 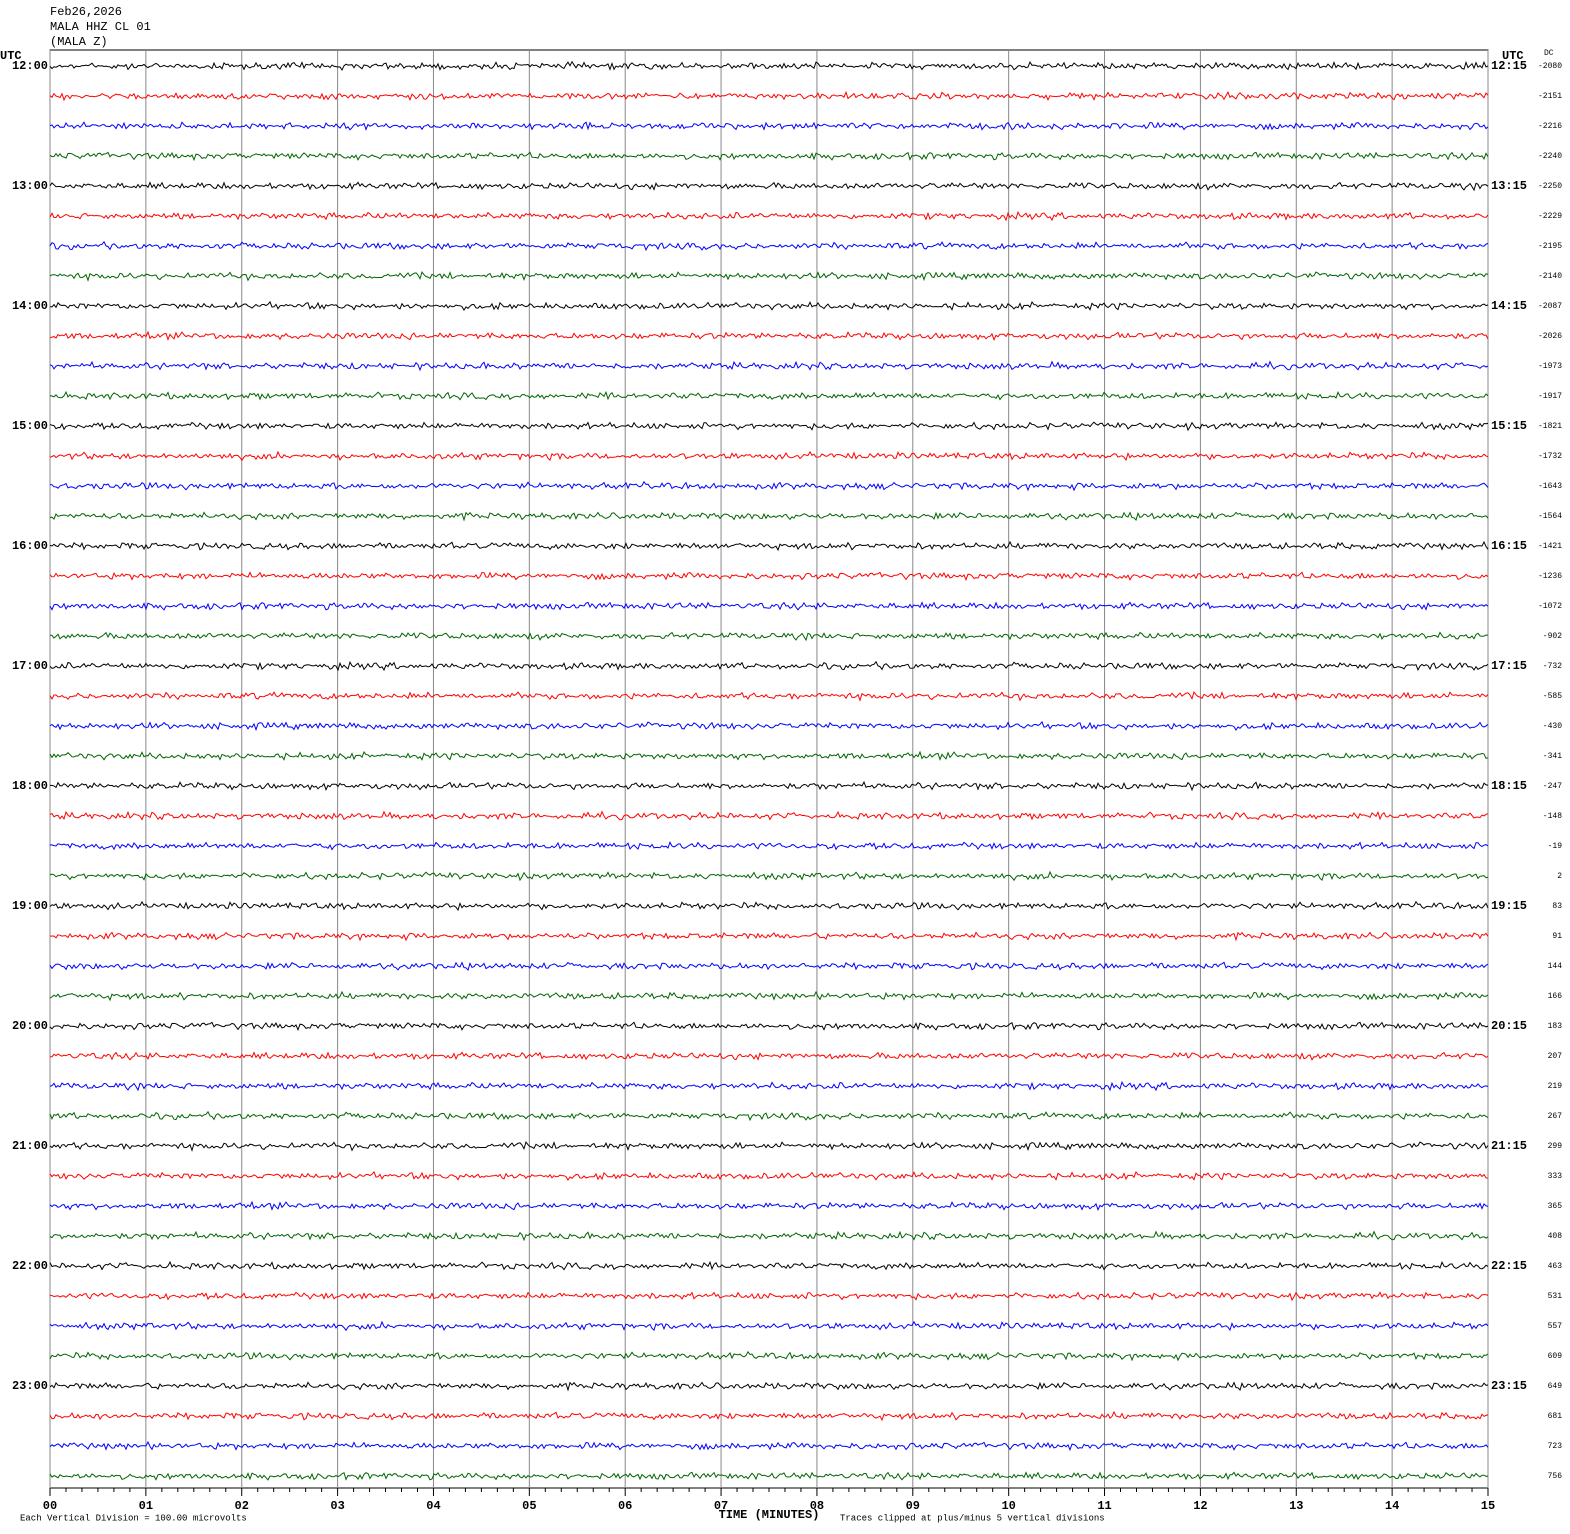 I want to click on dc-label: DC, so click(x=1549, y=53).